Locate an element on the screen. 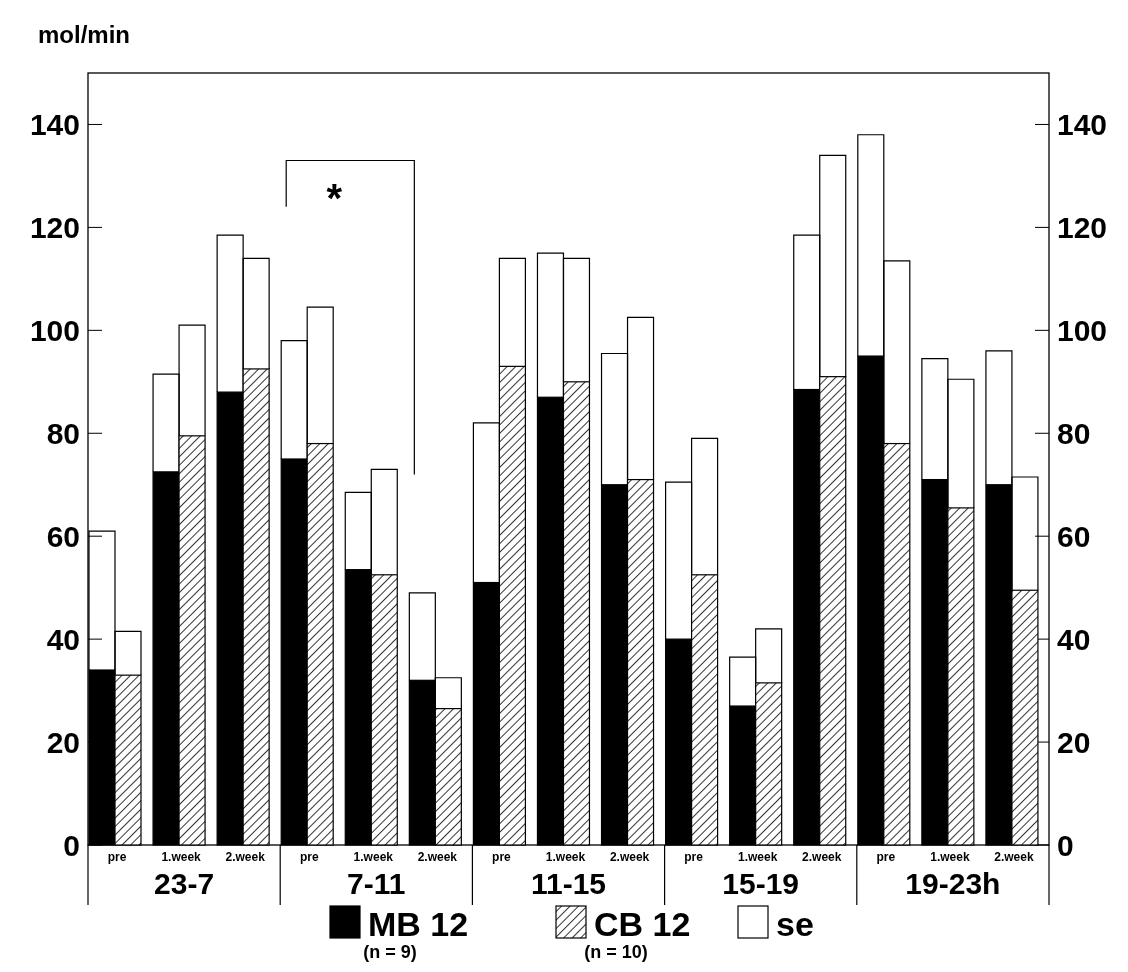 This screenshot has width=1128, height=972. y2-tick-label: 120 is located at coordinates (1082, 227).